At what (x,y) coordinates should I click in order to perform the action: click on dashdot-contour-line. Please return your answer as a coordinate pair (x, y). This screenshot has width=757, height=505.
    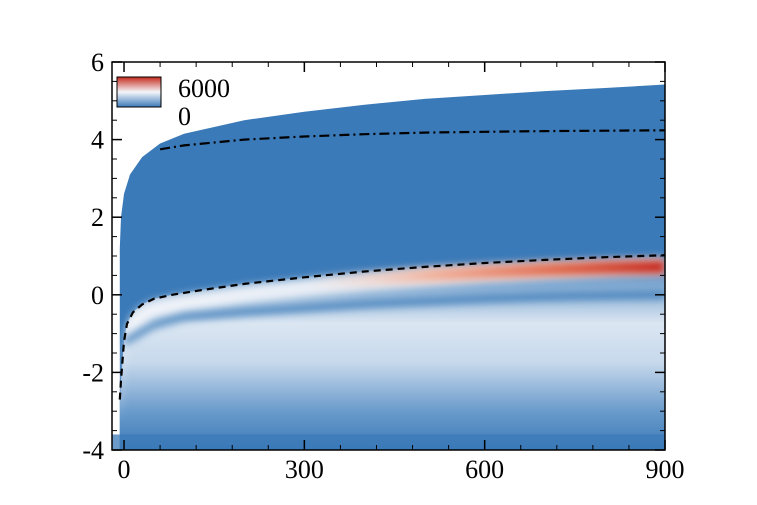
    Looking at the image, I should click on (412, 140).